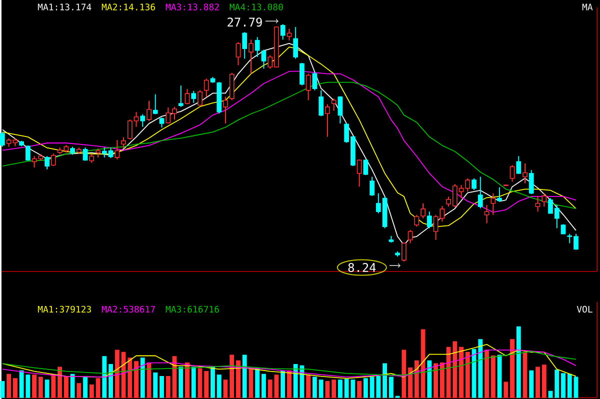  What do you see at coordinates (64, 309) in the screenshot?
I see `text: MA1:379123` at bounding box center [64, 309].